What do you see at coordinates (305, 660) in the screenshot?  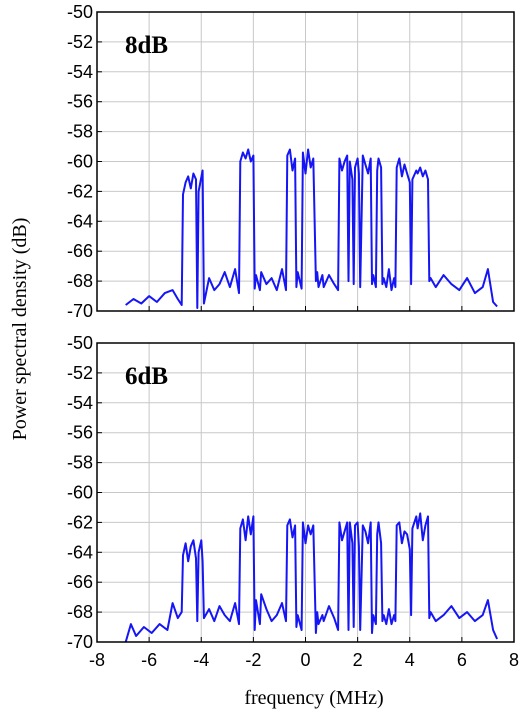 I see `x-tick-label: 0` at bounding box center [305, 660].